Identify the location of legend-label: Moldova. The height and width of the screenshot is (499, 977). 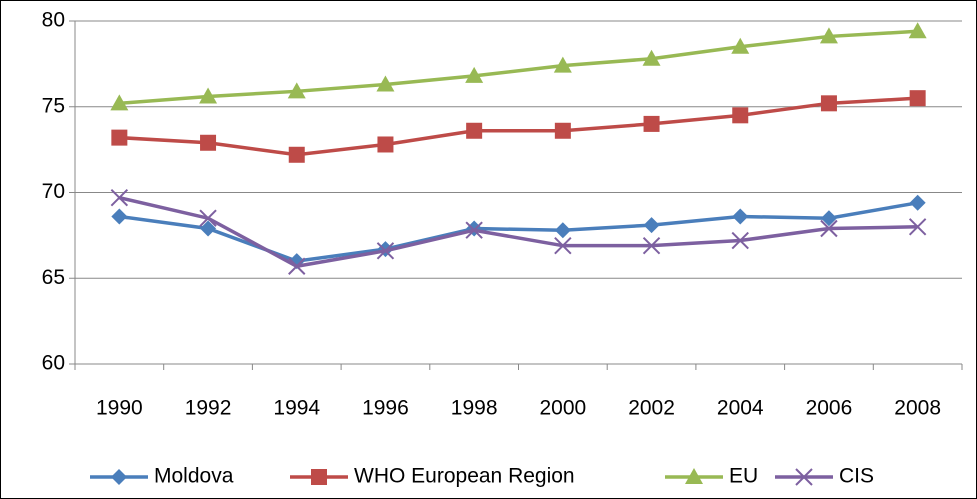
(194, 476).